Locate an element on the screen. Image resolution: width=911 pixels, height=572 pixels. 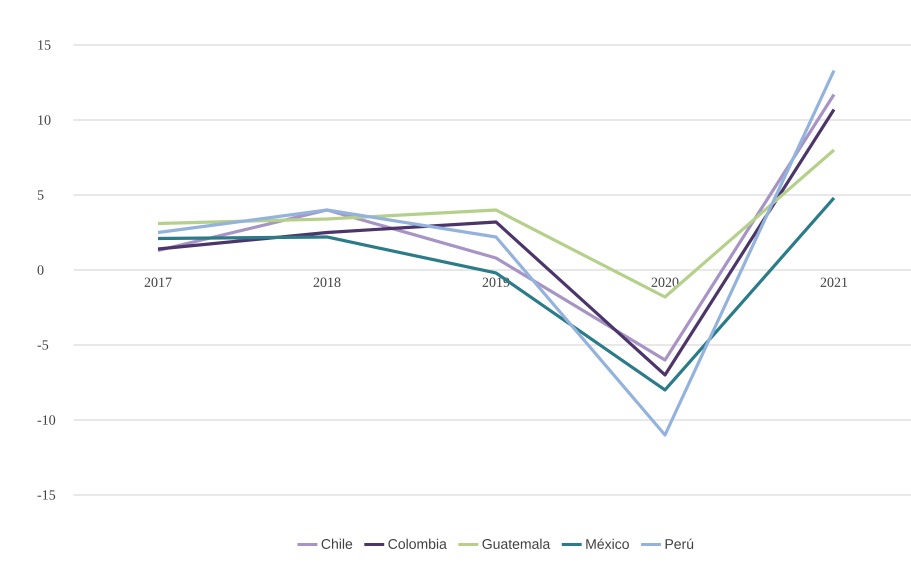
legend-label: Perú is located at coordinates (680, 544).